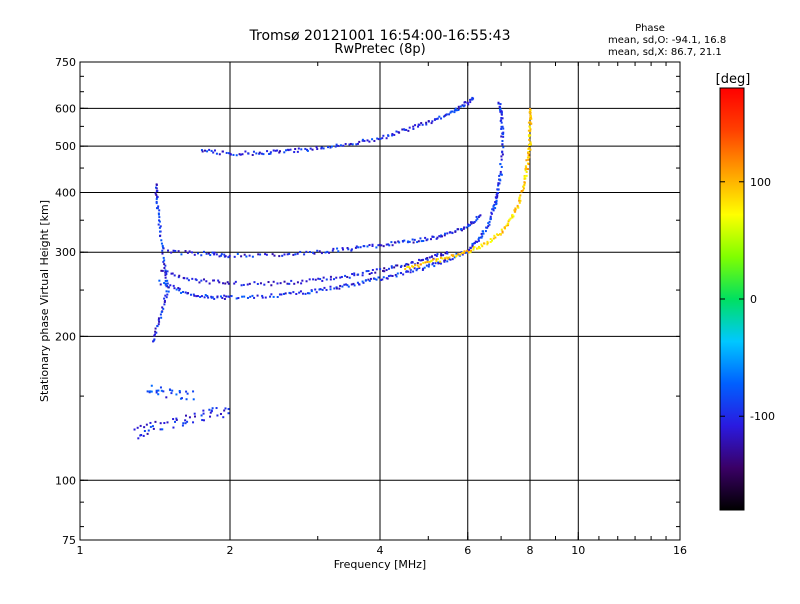 The width and height of the screenshot is (800, 604). I want to click on trace-group, so click(181, 423).